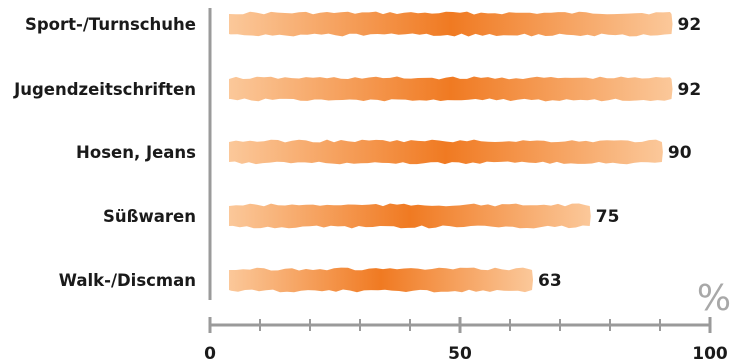  What do you see at coordinates (608, 217) in the screenshot?
I see `value-label: 75` at bounding box center [608, 217].